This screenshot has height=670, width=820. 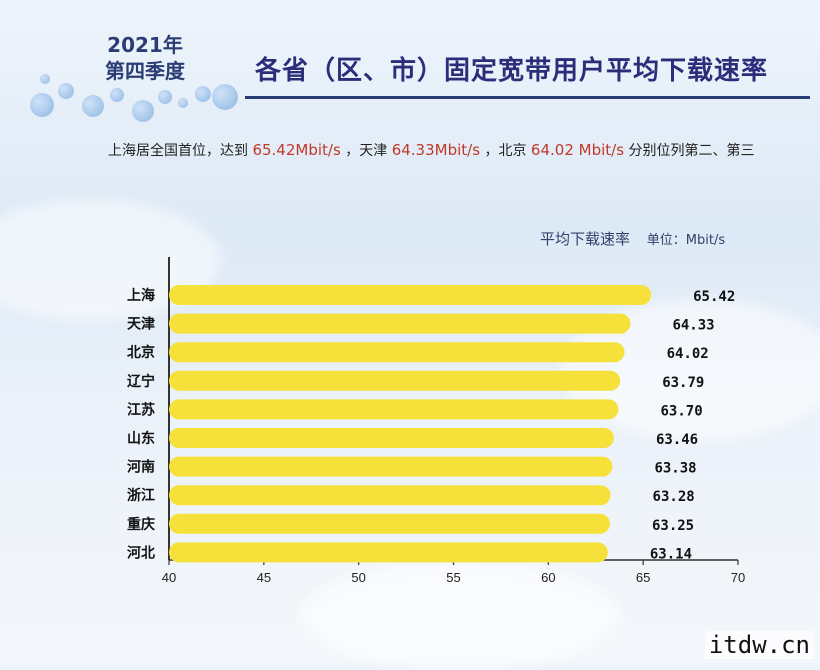 I want to click on x-tick-label: 45, so click(x=264, y=577).